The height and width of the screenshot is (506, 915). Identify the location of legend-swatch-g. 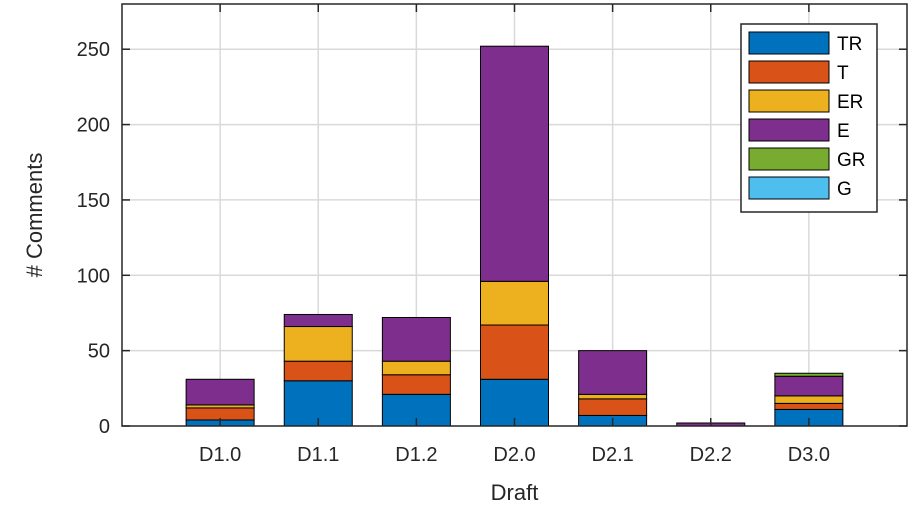
(789, 188).